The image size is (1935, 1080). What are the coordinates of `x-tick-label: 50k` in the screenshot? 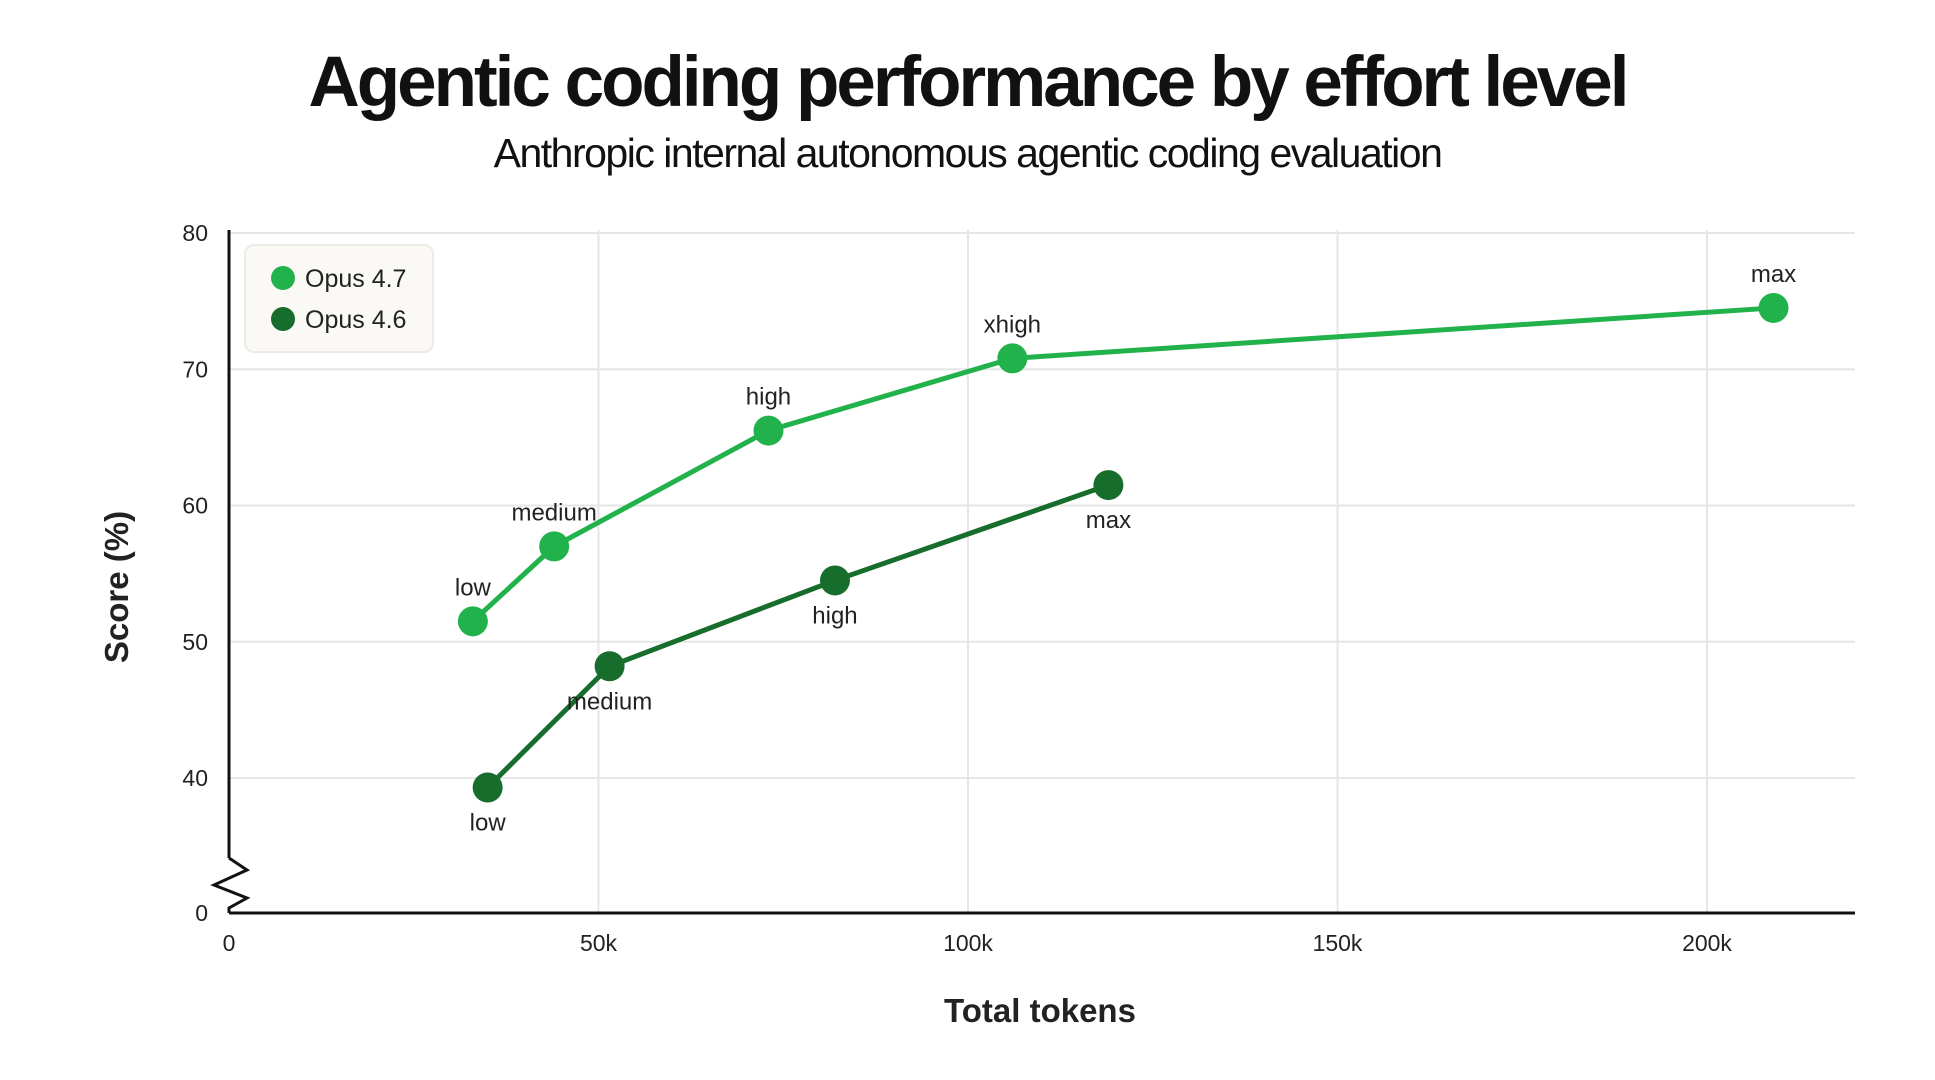 It's located at (599, 943).